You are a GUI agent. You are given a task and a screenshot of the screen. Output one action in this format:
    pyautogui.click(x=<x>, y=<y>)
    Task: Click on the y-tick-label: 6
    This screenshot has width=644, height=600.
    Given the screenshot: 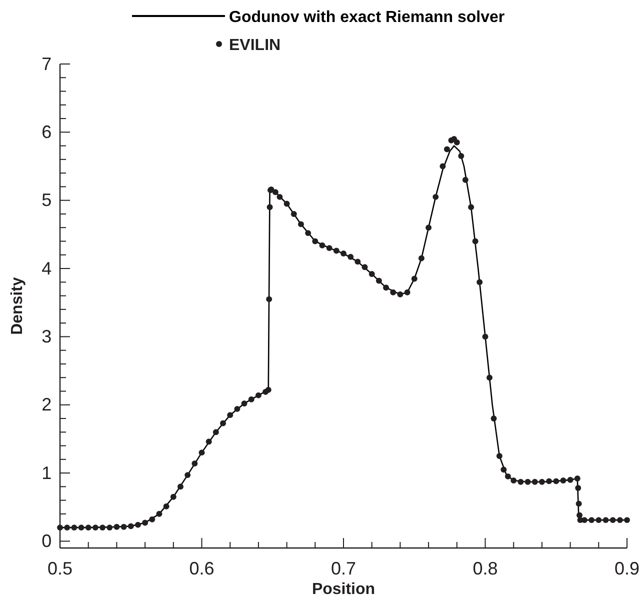 What is the action you would take?
    pyautogui.click(x=47, y=132)
    